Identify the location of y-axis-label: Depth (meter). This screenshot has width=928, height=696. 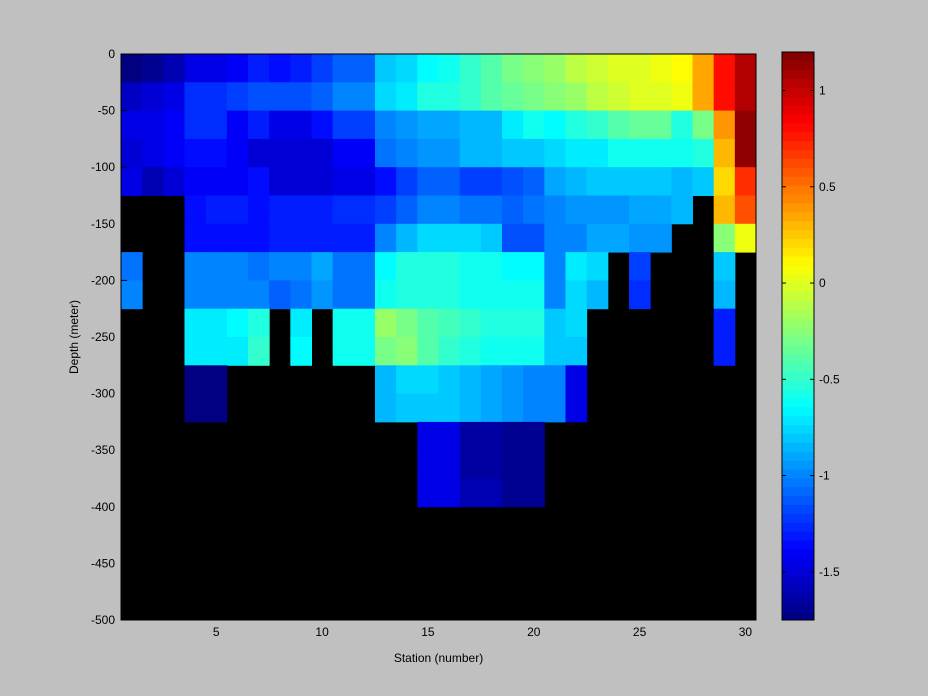
(74, 337).